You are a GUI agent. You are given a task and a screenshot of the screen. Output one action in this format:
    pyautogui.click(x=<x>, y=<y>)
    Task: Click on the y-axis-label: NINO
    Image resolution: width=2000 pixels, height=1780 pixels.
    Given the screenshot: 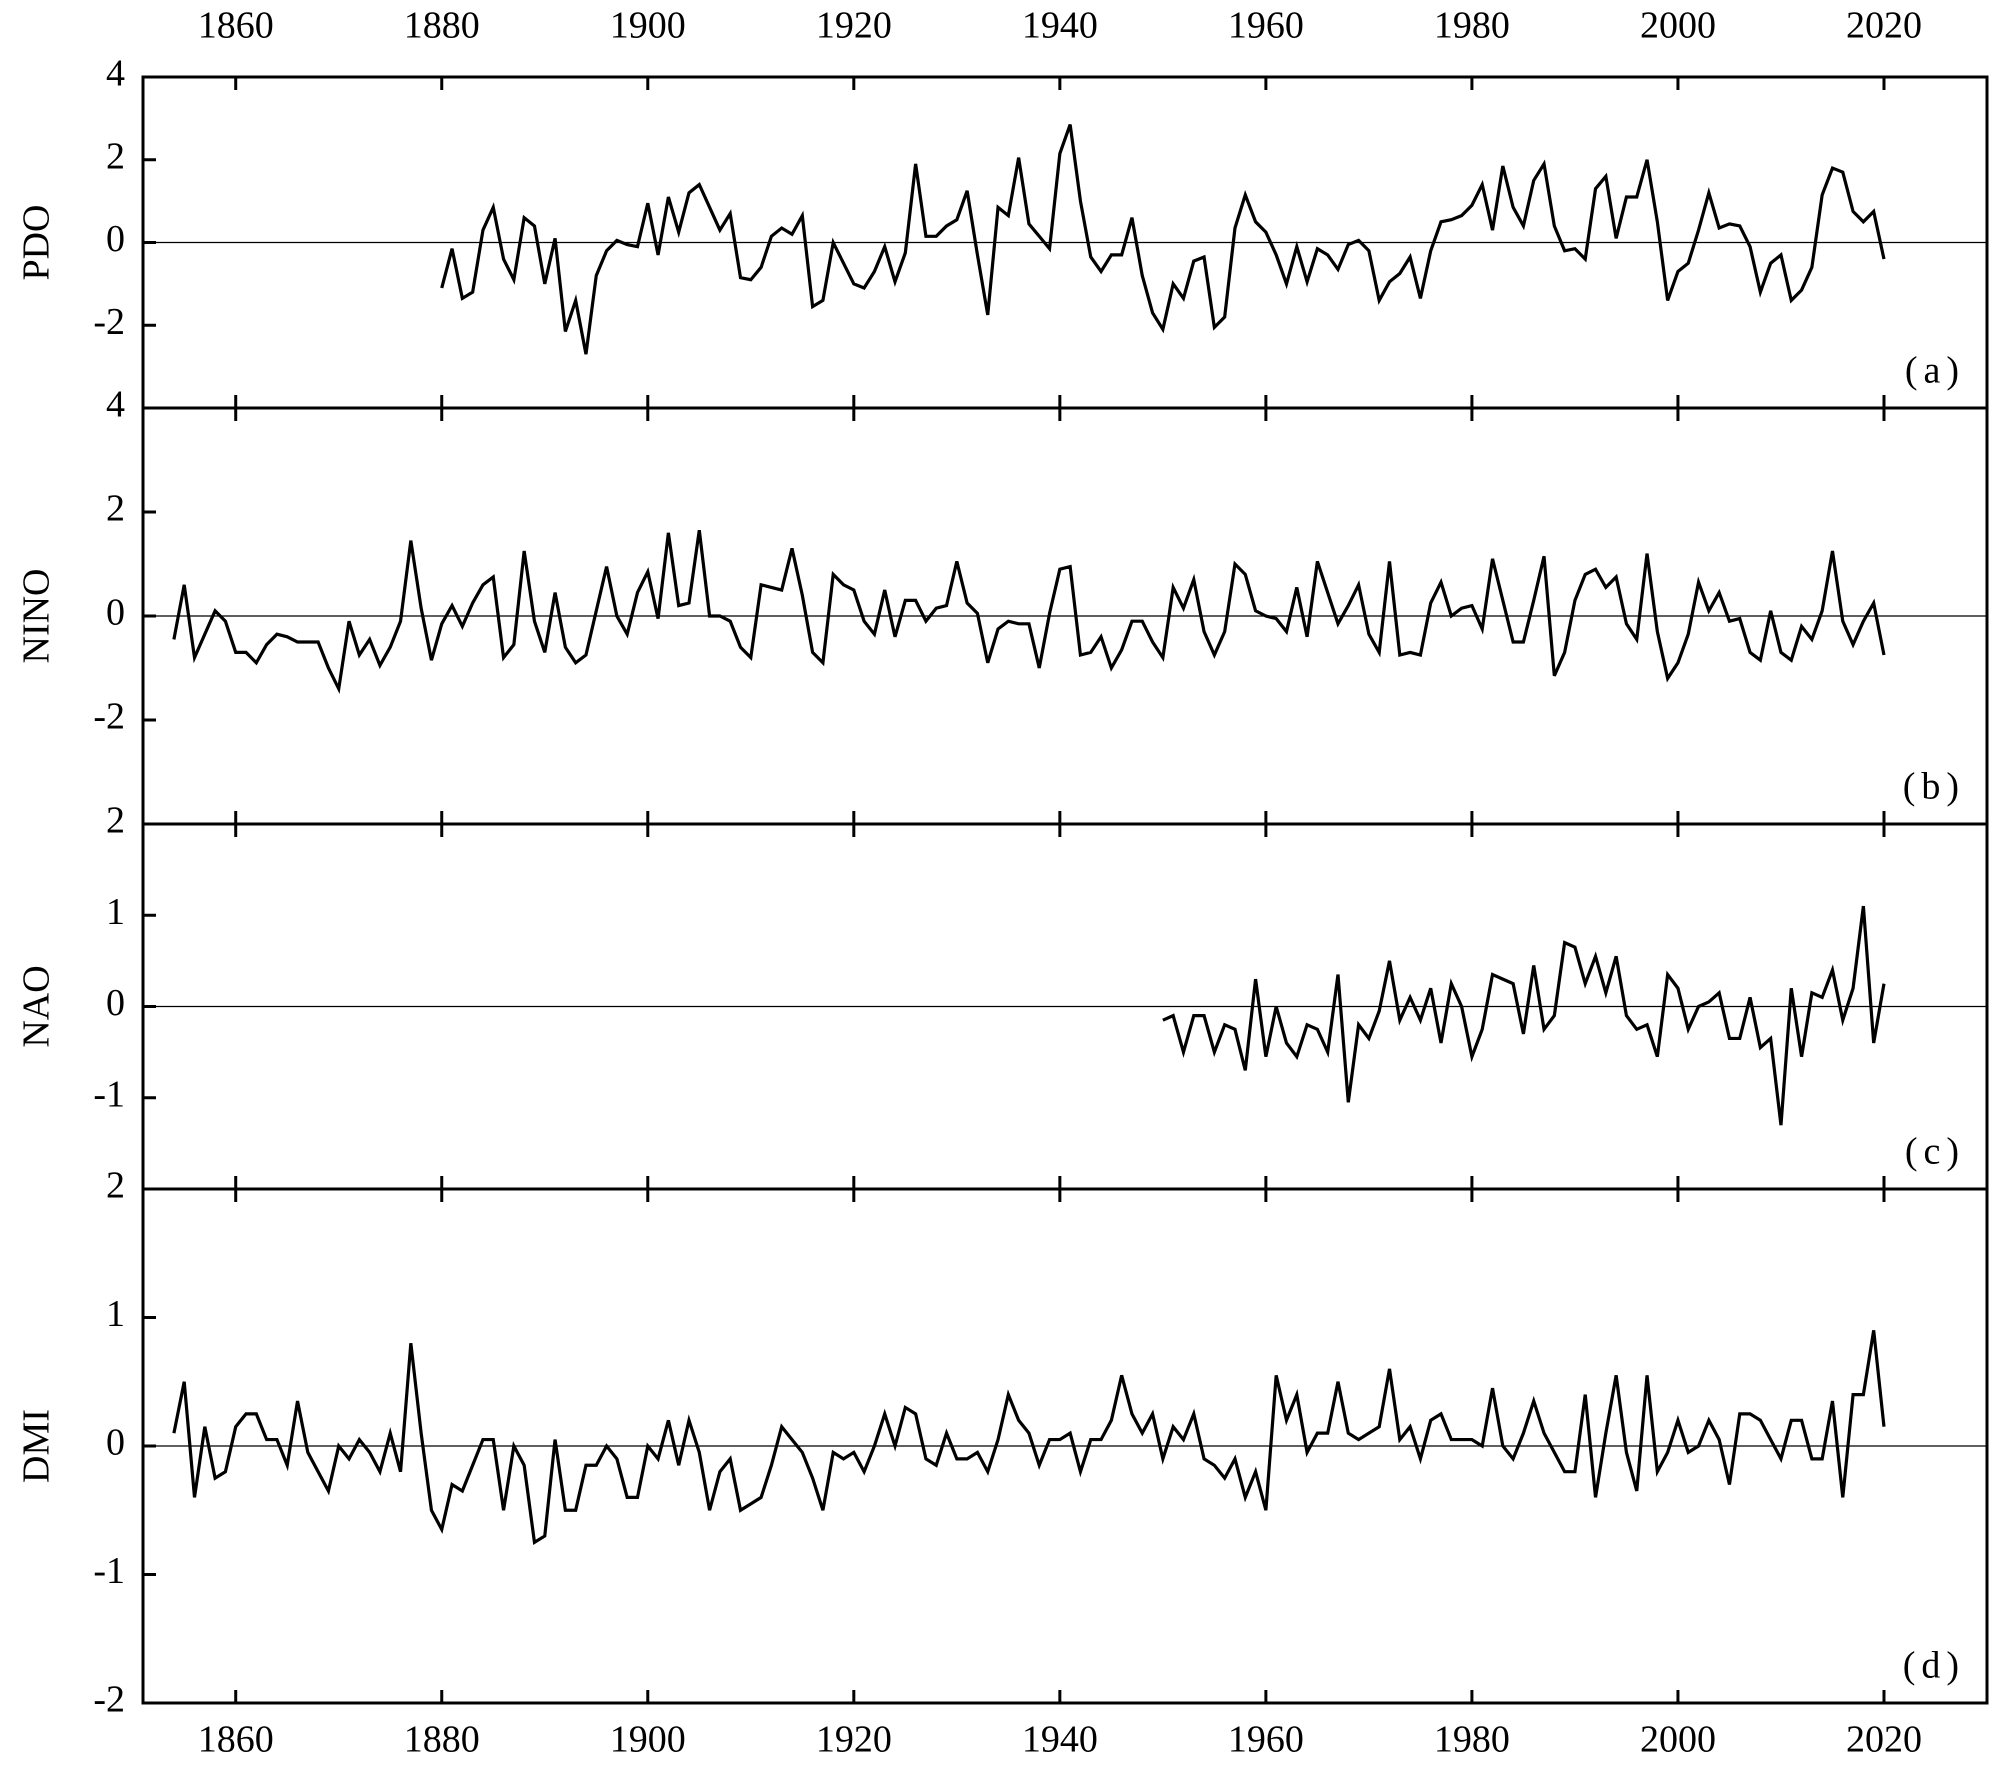 What is the action you would take?
    pyautogui.click(x=37, y=616)
    